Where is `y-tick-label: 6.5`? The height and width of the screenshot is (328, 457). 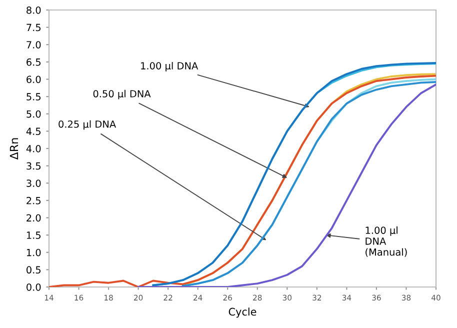 y-tick-label: 6.5 is located at coordinates (33, 62).